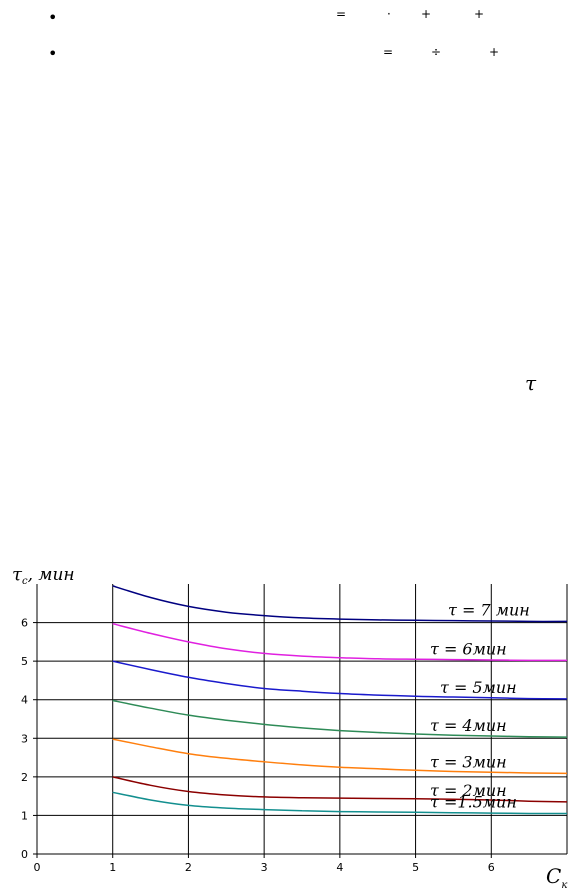 Image resolution: width=581 pixels, height=889 pixels. I want to click on y-tick-label: 3, so click(24, 738).